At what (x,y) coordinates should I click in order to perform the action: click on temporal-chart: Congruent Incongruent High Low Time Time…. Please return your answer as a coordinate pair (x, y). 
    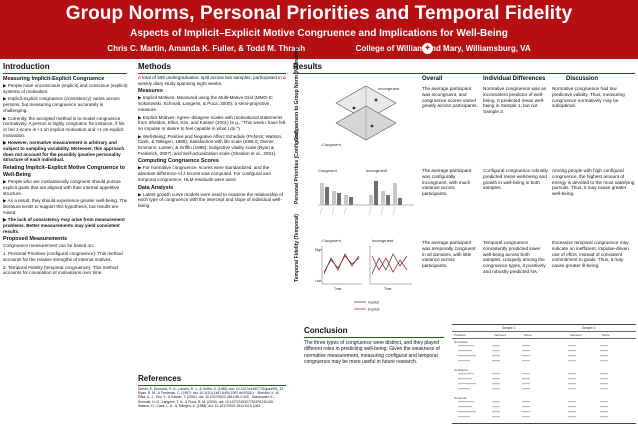
    Looking at the image, I should click on (366, 278).